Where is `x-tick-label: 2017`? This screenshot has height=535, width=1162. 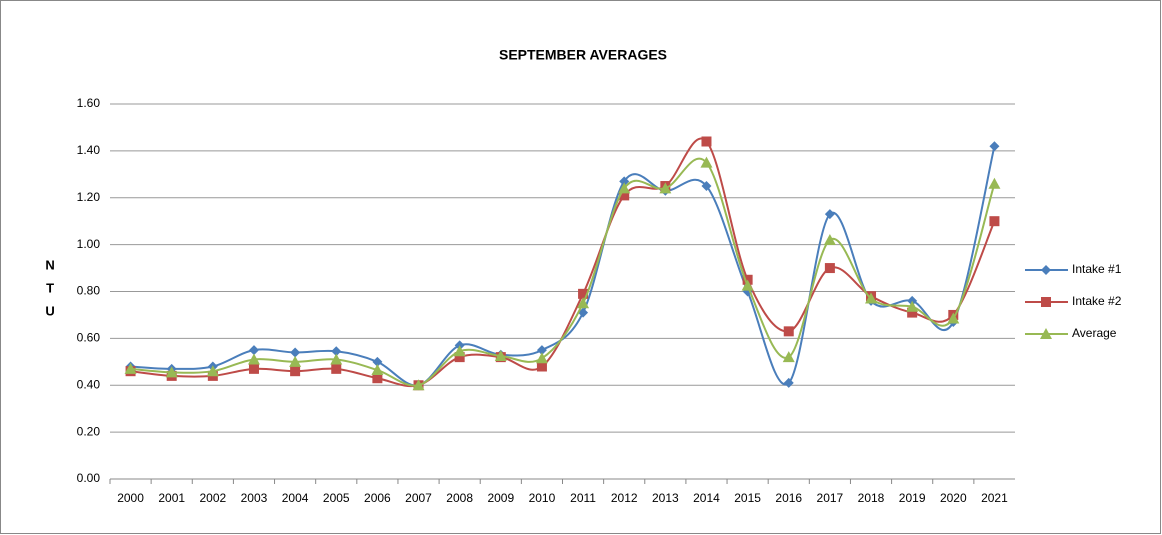 x-tick-label: 2017 is located at coordinates (830, 498).